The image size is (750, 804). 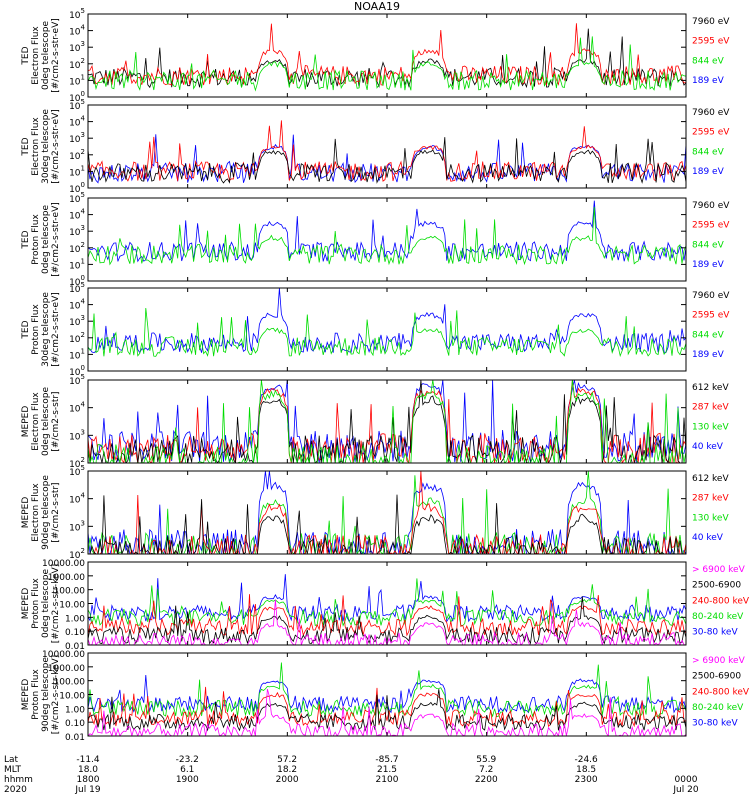 What do you see at coordinates (377, 6) in the screenshot?
I see `chart-title: NOAA19` at bounding box center [377, 6].